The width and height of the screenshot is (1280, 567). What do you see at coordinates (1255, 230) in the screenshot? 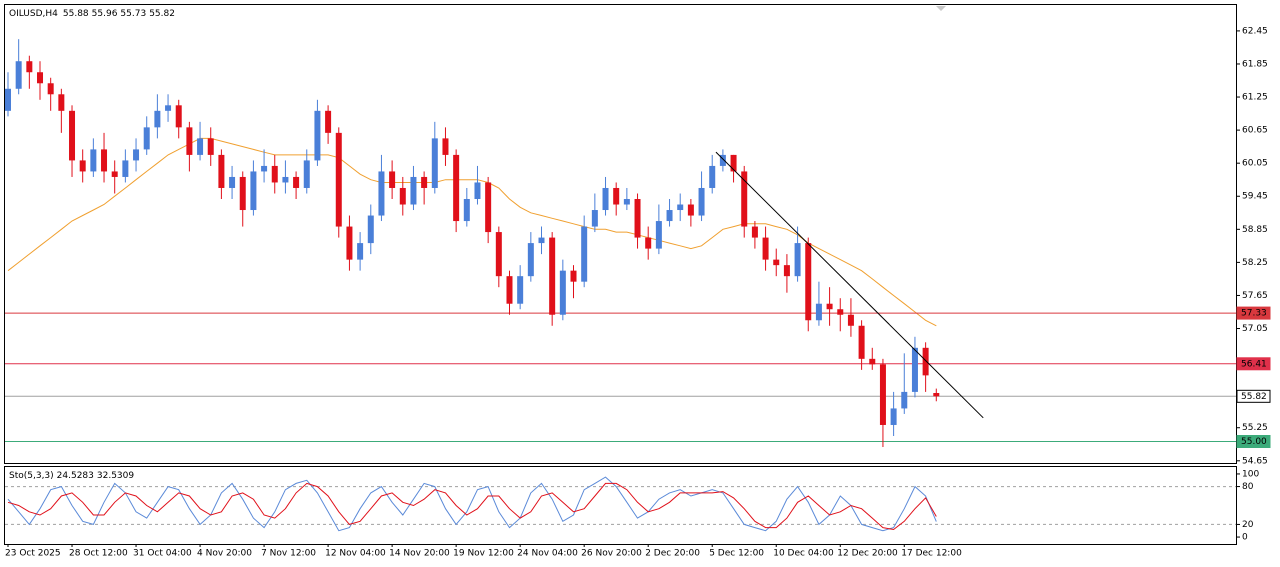
I see `y-tick-label: 58.85` at bounding box center [1255, 230].